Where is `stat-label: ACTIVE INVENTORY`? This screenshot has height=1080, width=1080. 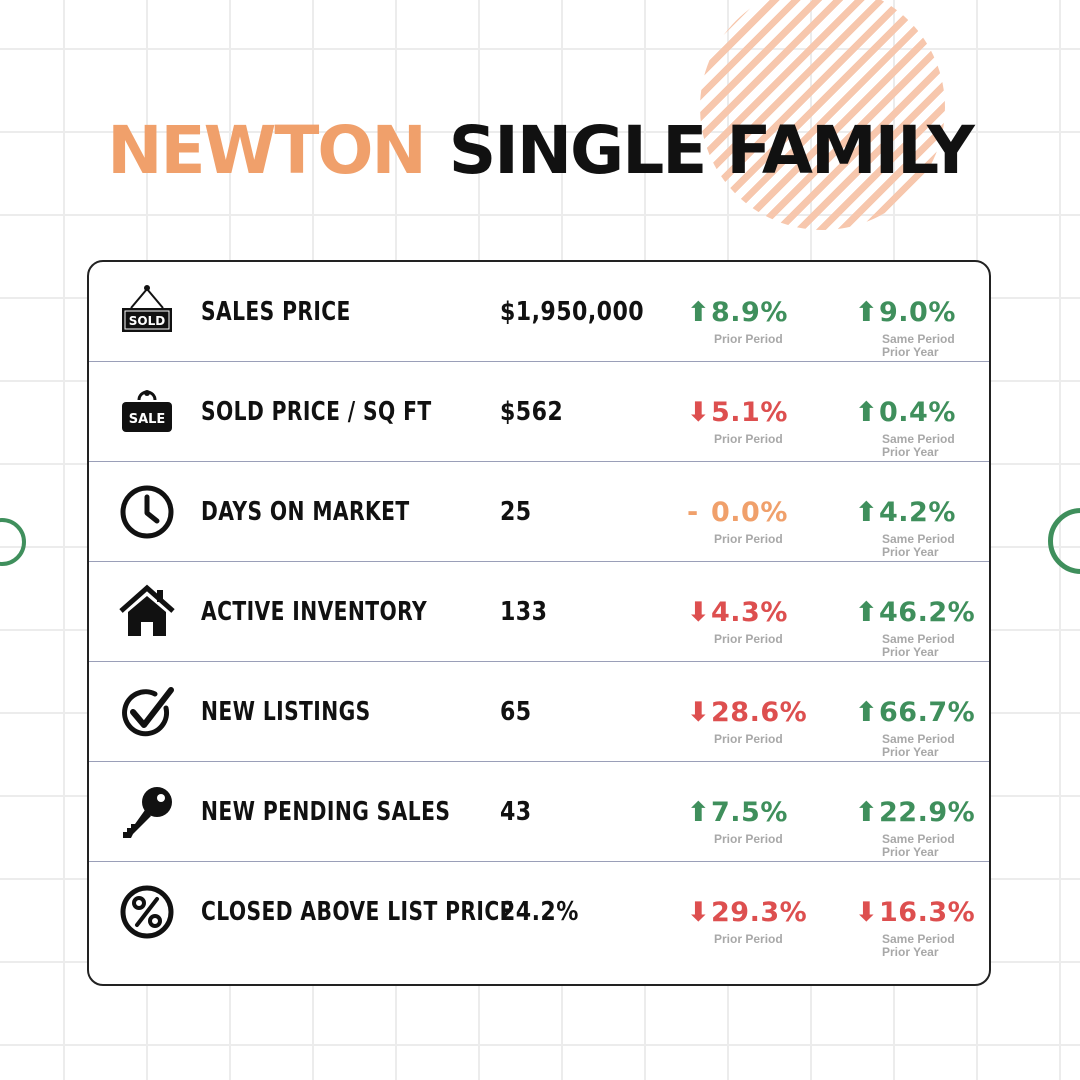
stat-label: ACTIVE INVENTORY is located at coordinates (314, 612).